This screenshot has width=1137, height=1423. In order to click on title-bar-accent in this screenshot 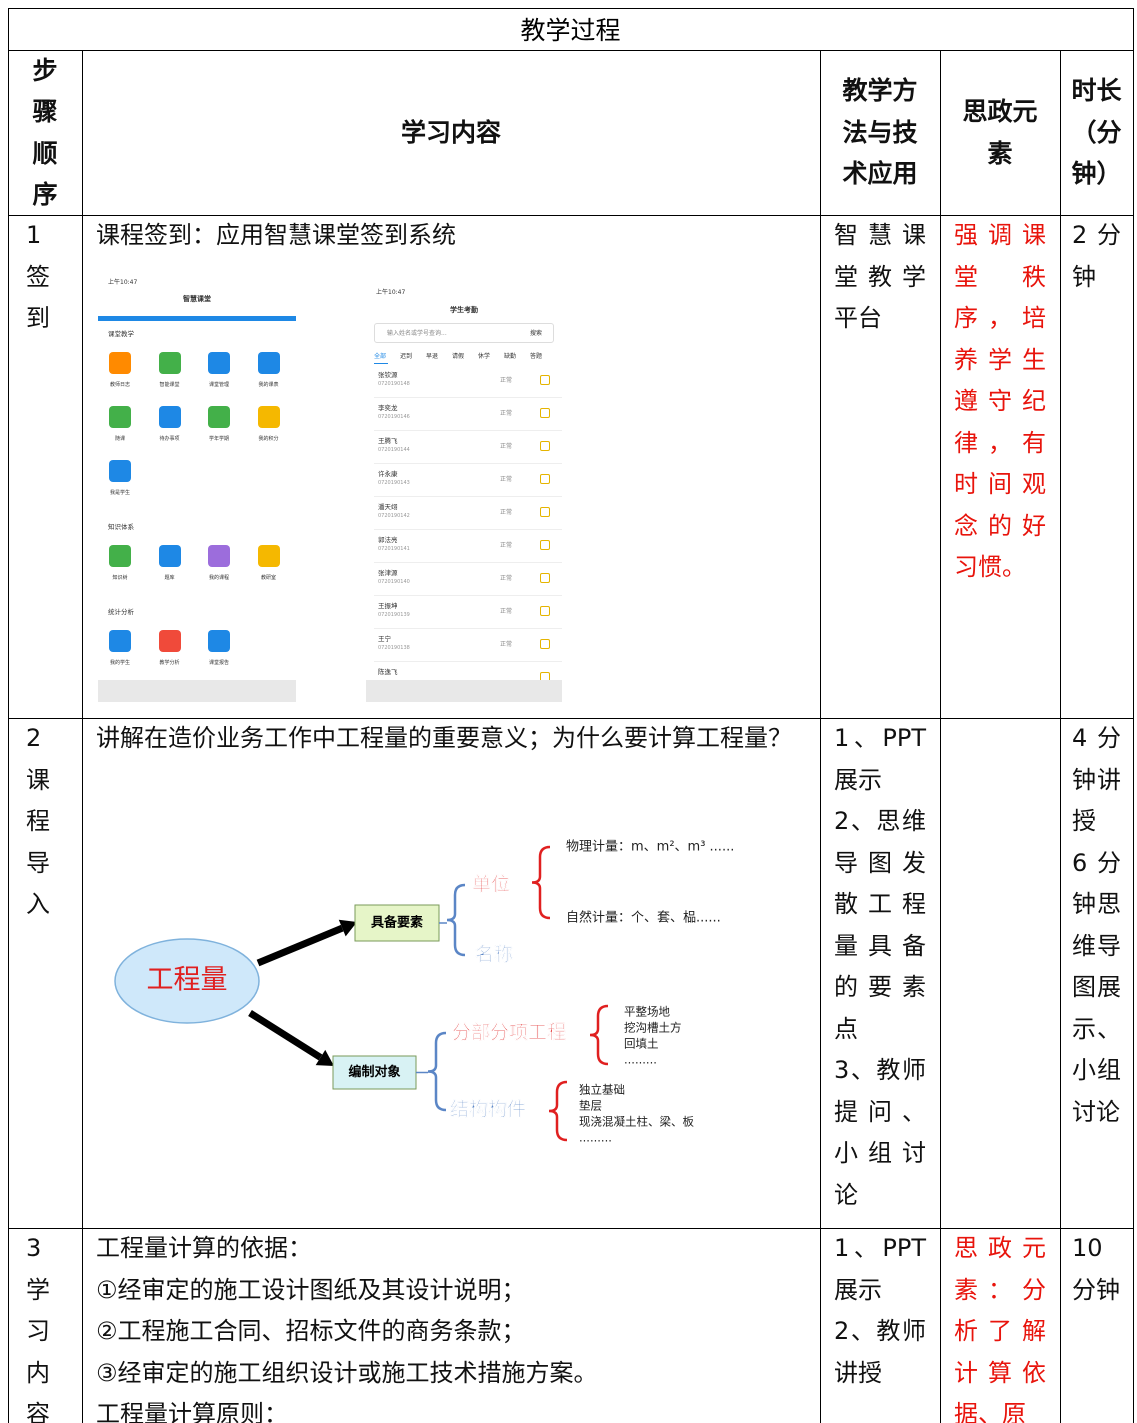, I will do `click(197, 318)`.